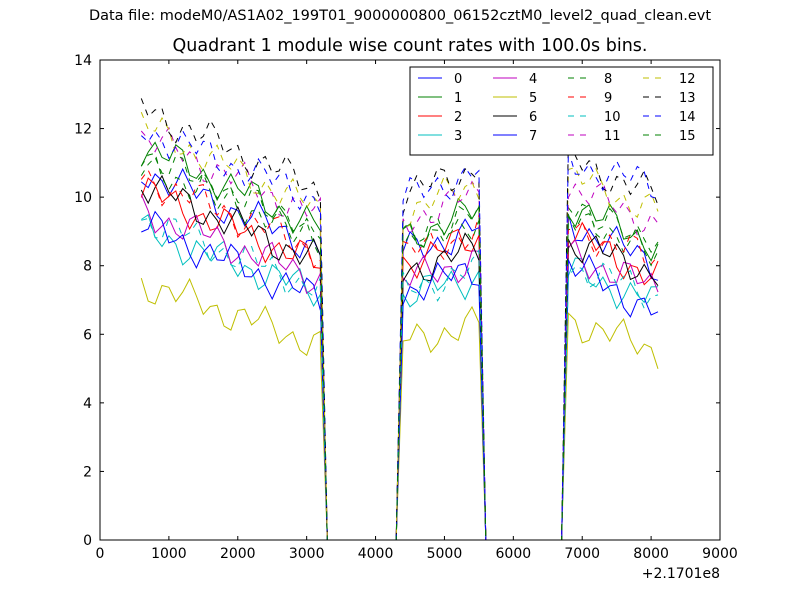  I want to click on x-tick-label: 2000, so click(238, 554).